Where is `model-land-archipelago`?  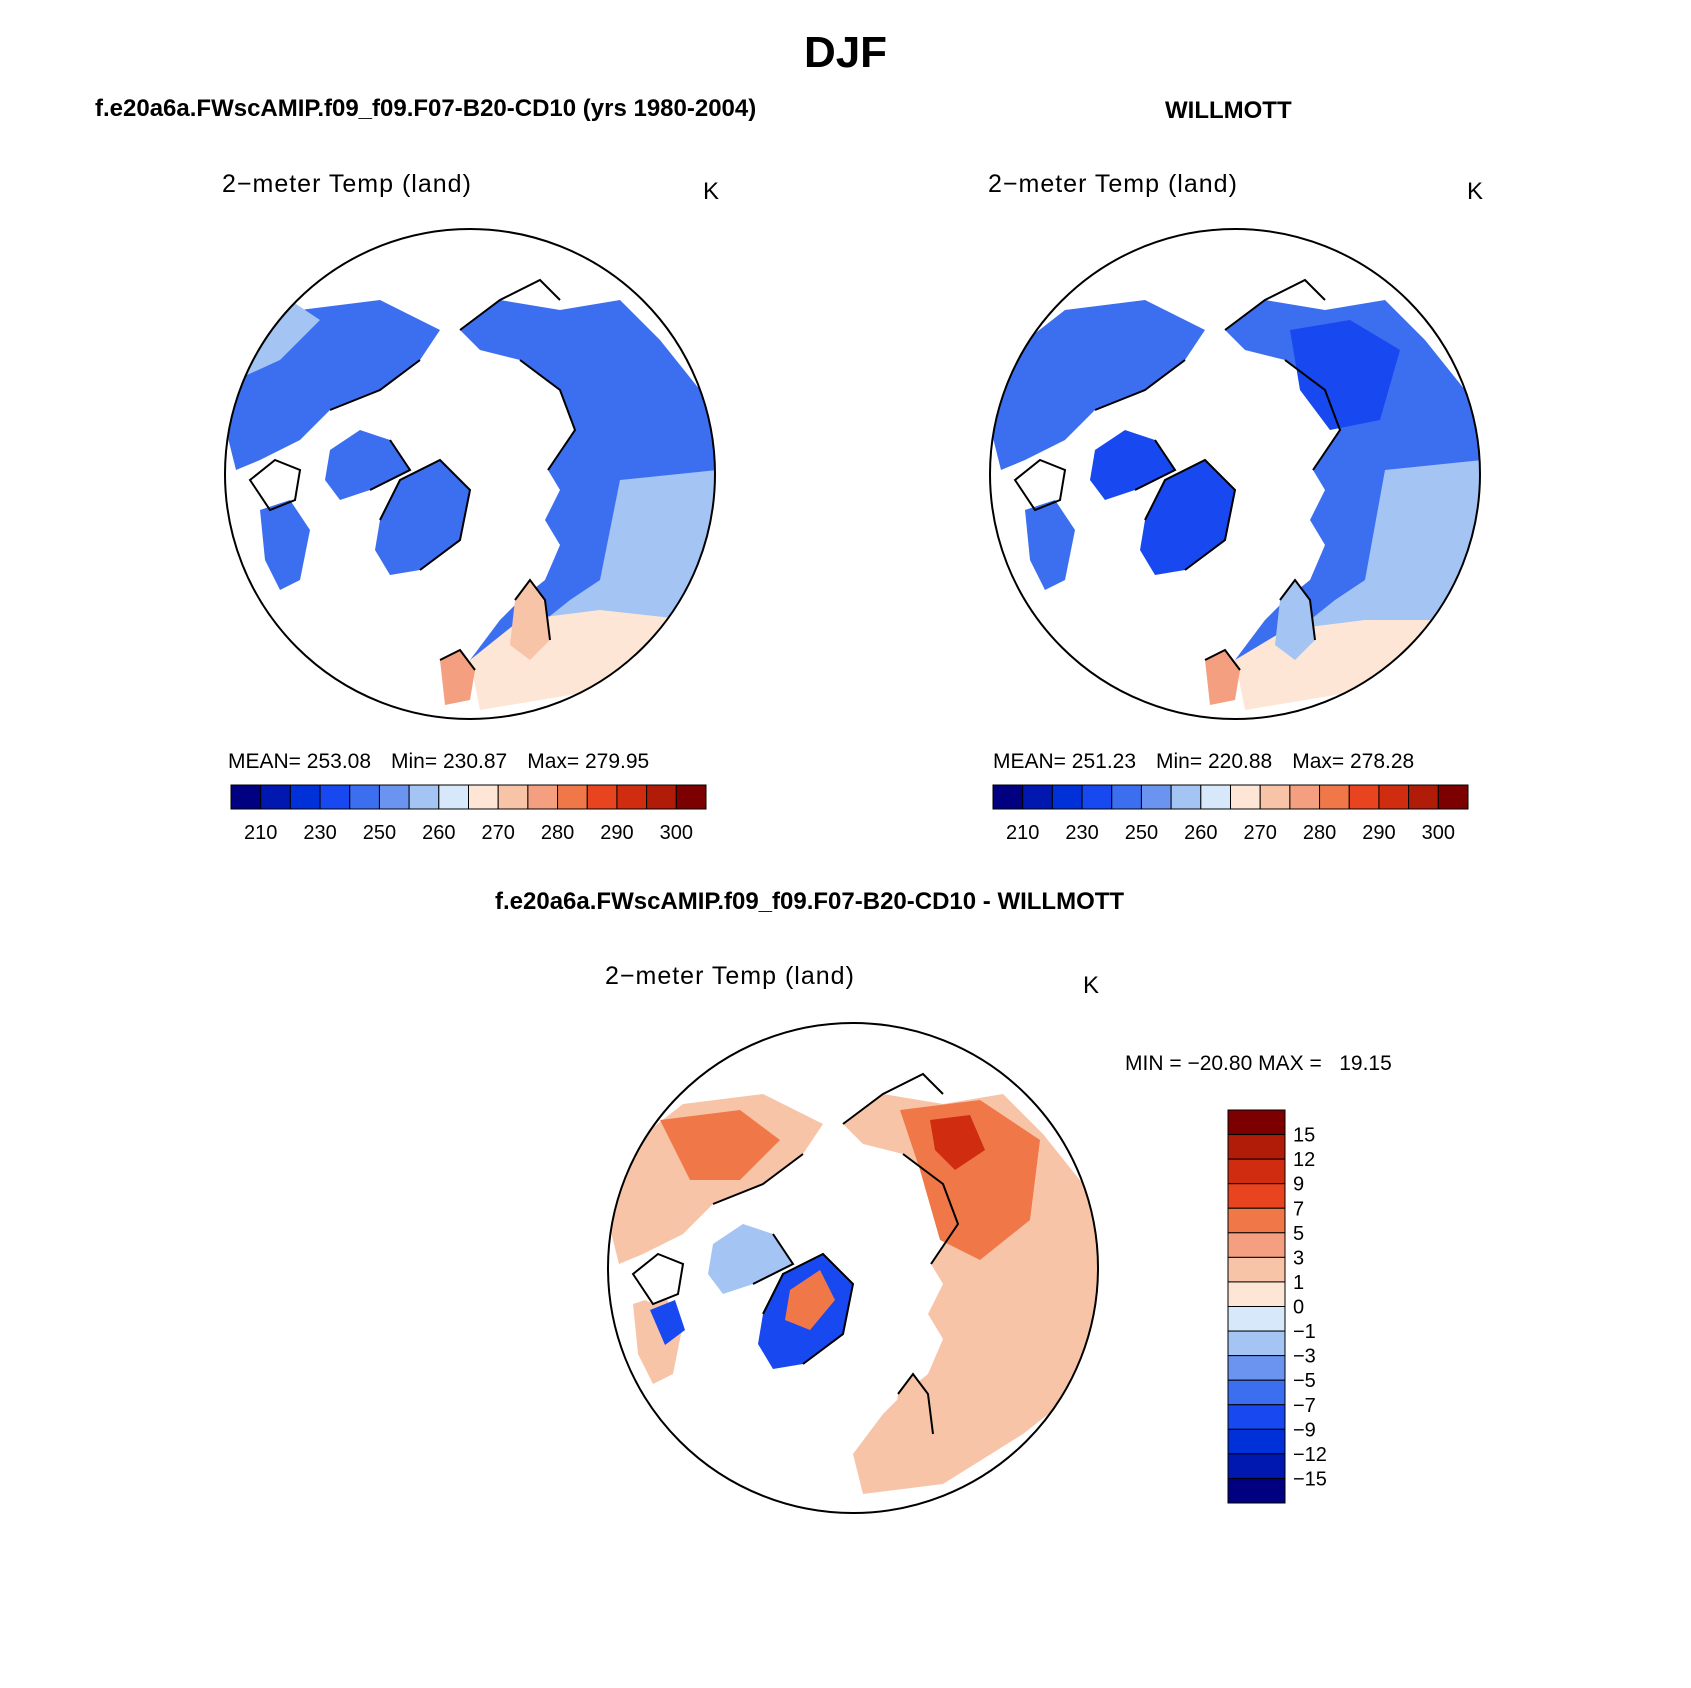 model-land-archipelago is located at coordinates (367, 465).